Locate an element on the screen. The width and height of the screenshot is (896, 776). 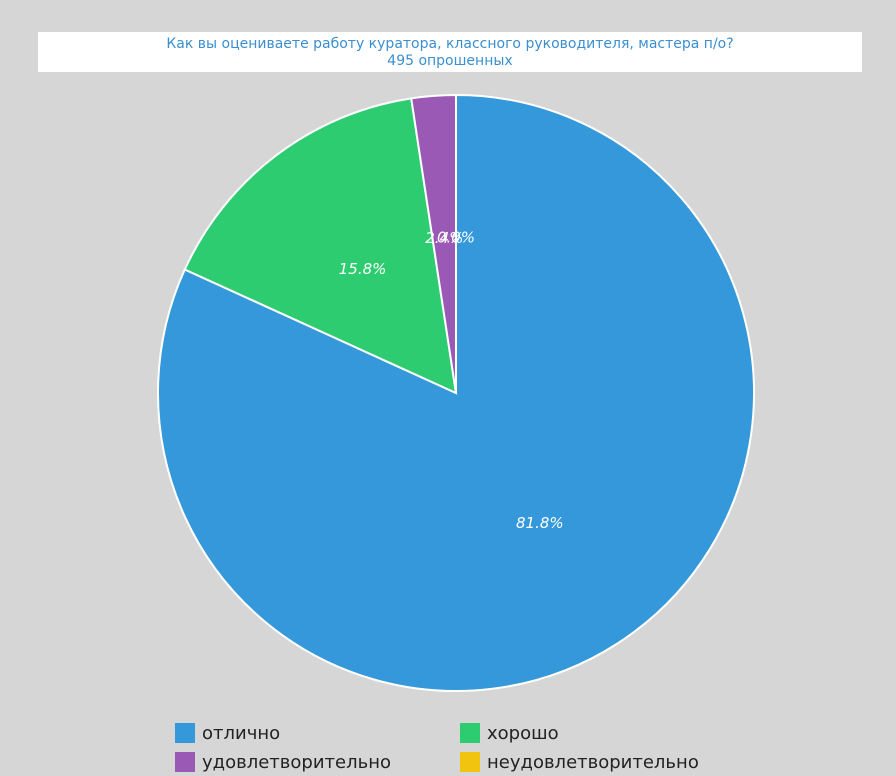
data-label: 15.8% is located at coordinates (363, 269).